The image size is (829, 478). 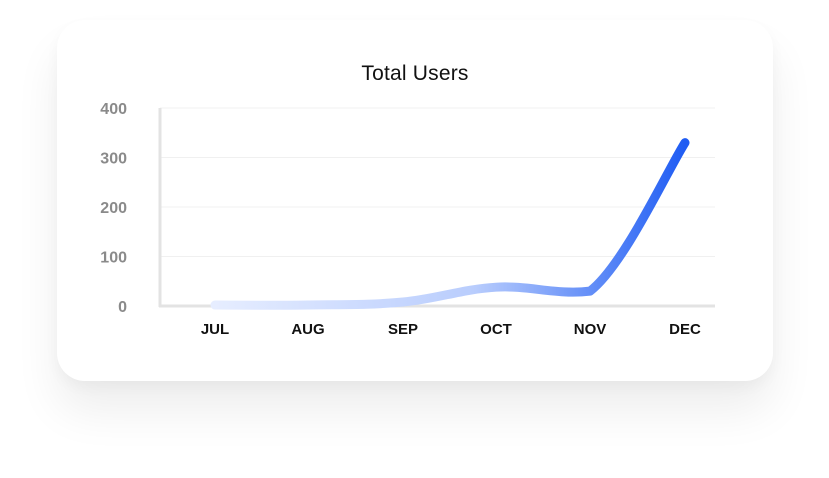 What do you see at coordinates (113, 159) in the screenshot?
I see `y-tick-label: 300` at bounding box center [113, 159].